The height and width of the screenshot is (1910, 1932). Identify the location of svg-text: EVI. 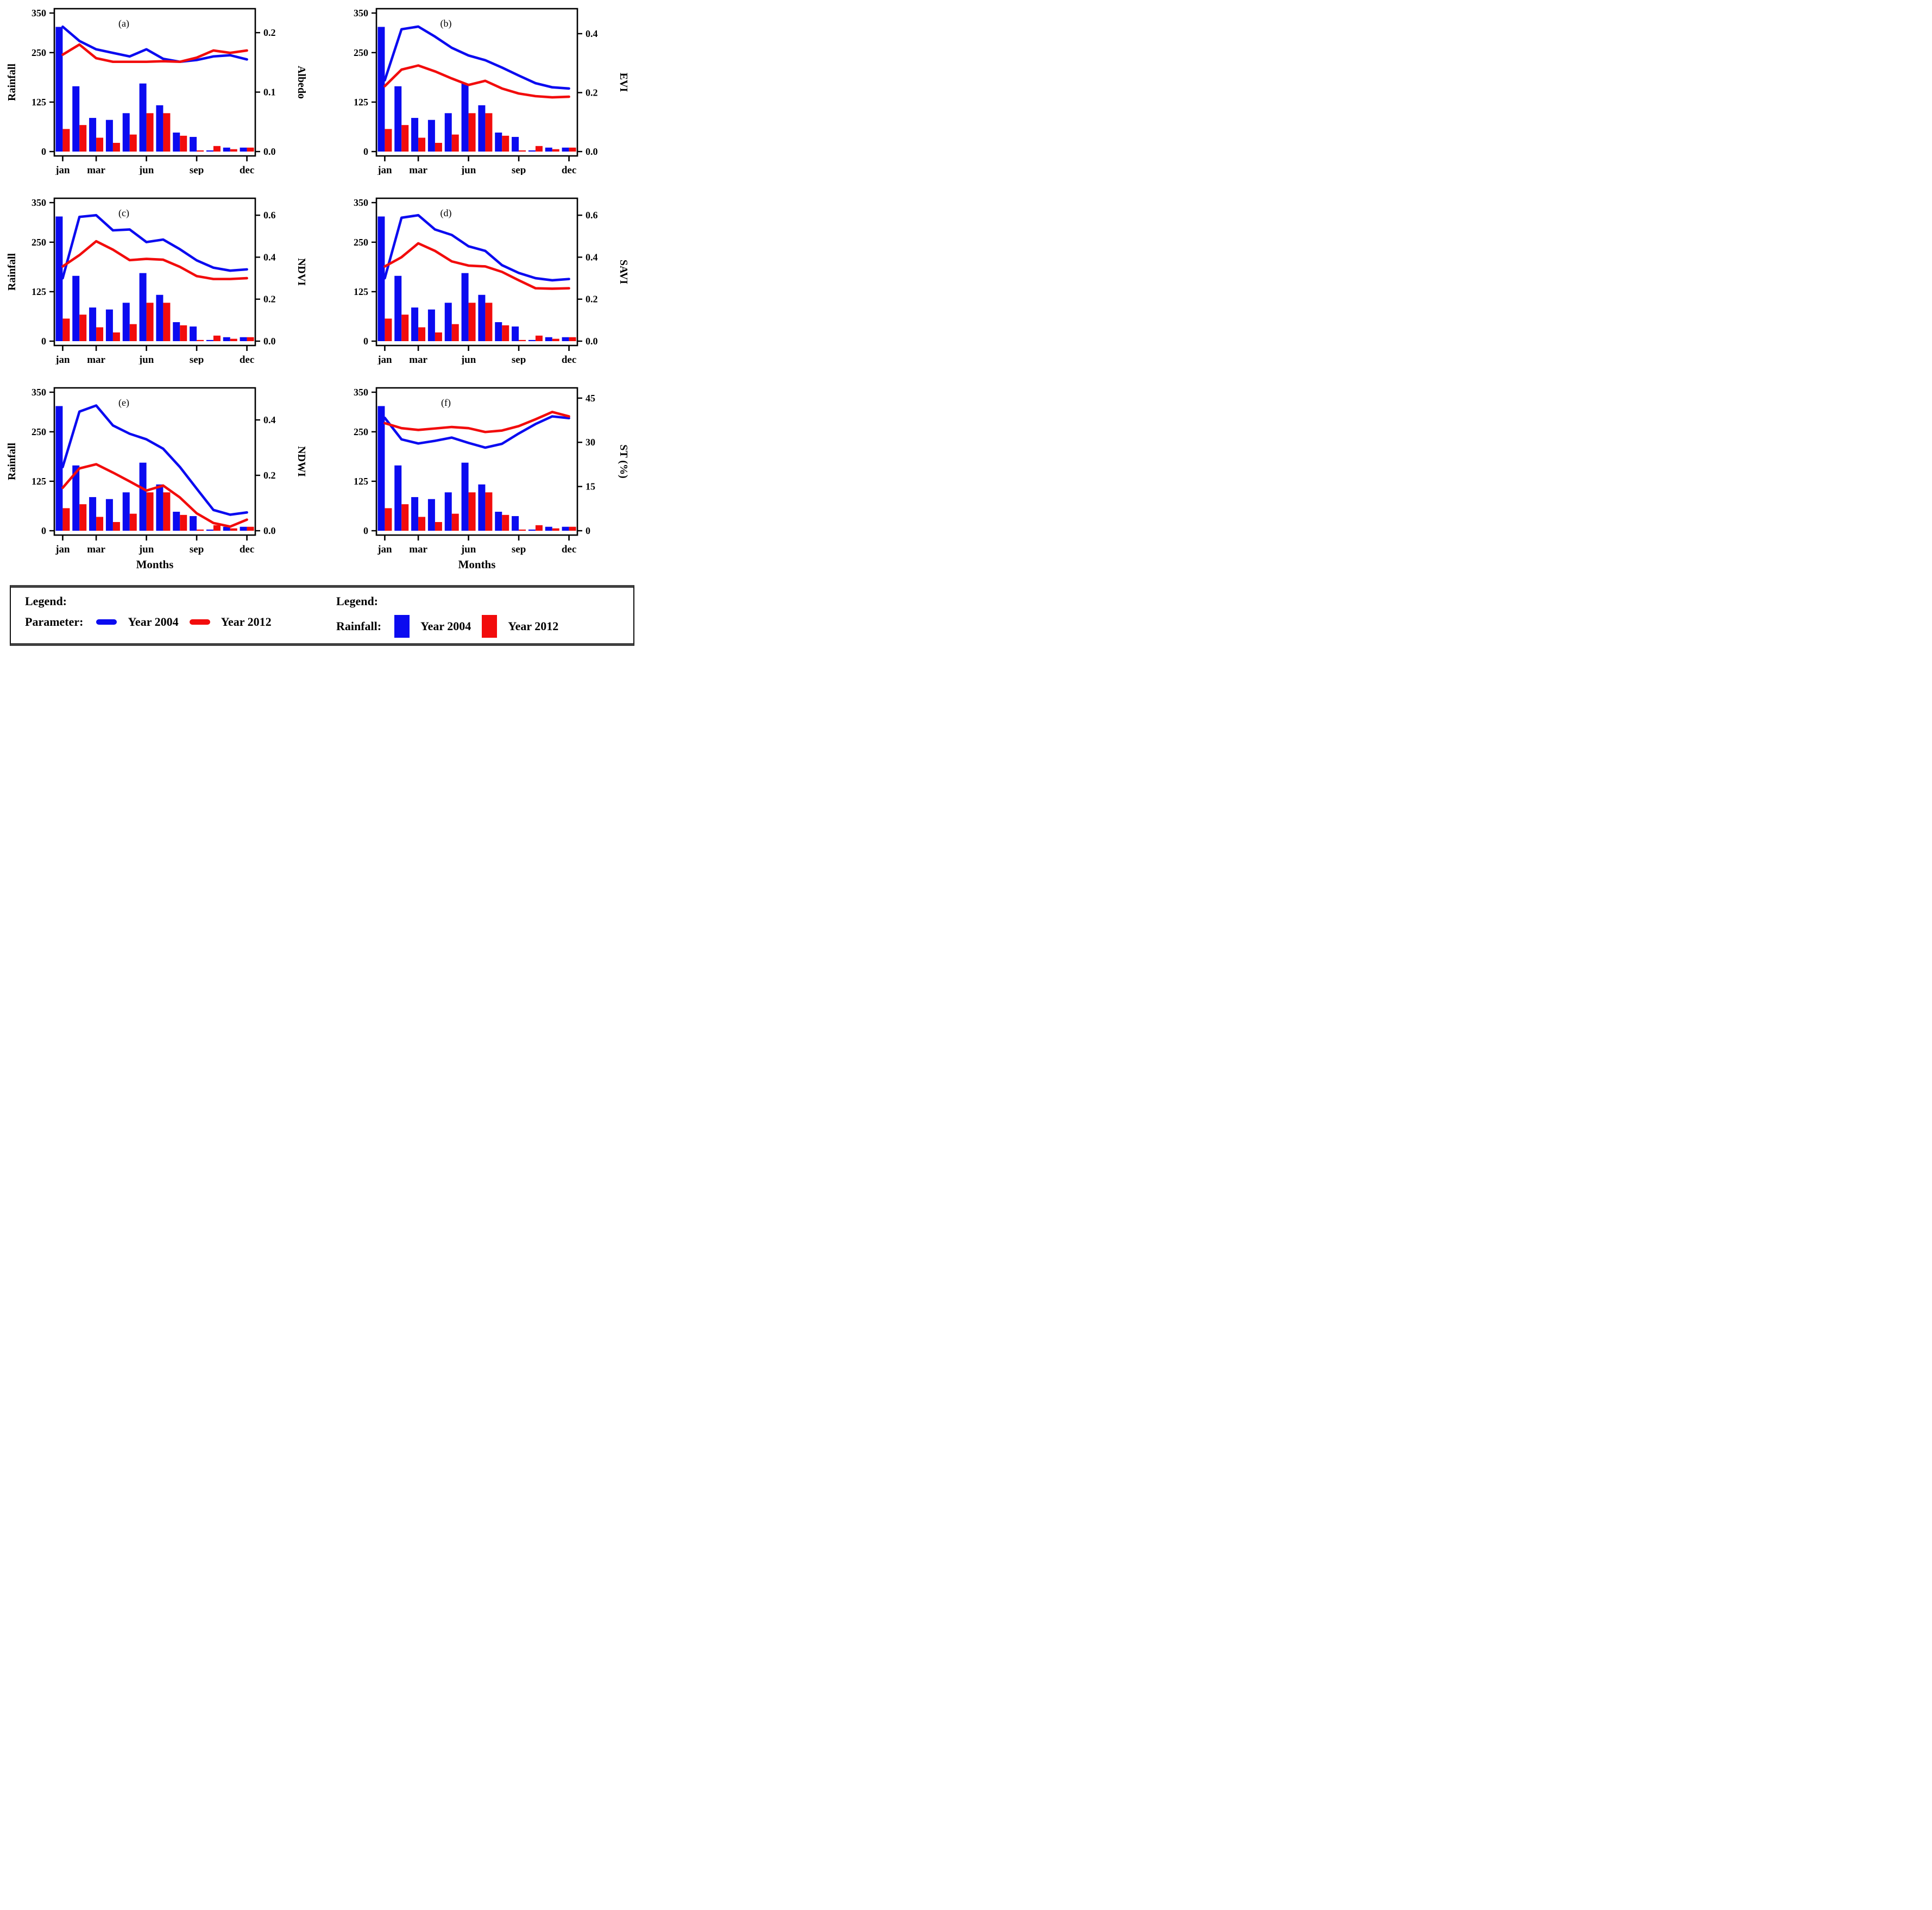
(624, 82).